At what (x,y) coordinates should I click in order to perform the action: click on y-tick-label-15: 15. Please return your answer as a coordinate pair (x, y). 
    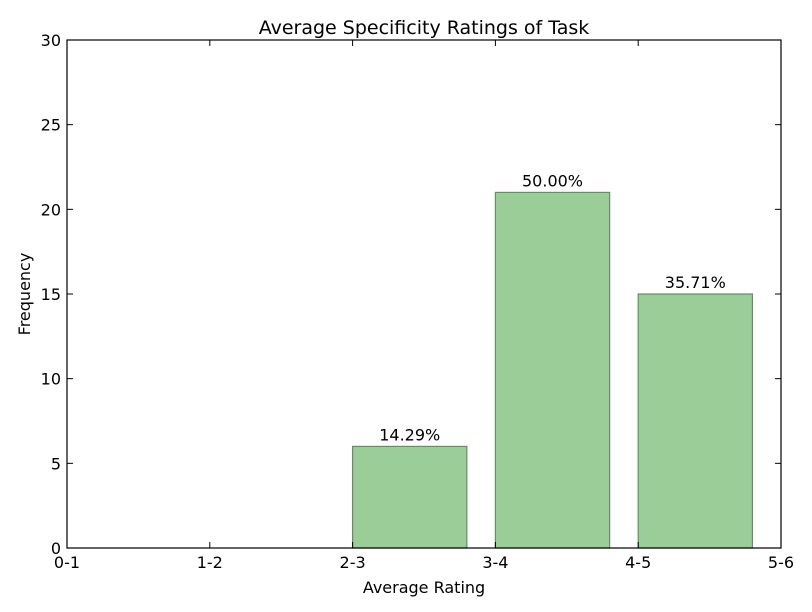
    Looking at the image, I should click on (51, 294).